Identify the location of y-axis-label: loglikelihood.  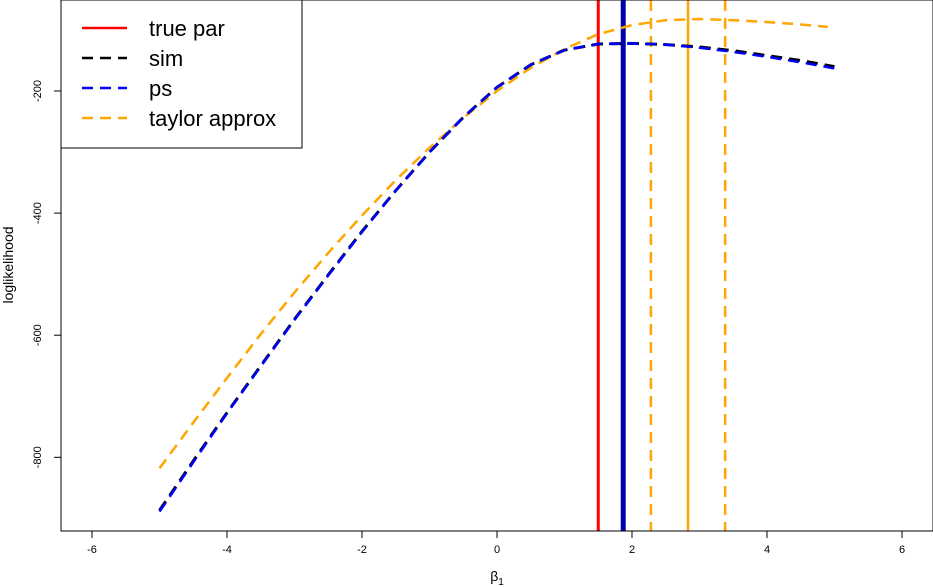
(8, 264).